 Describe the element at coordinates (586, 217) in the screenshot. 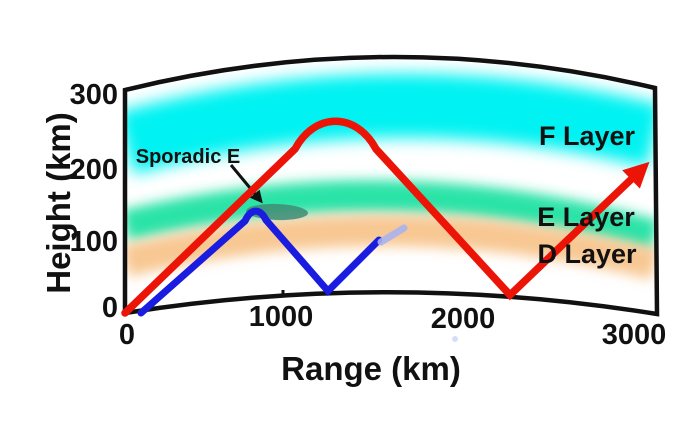

I see `e-layer-label: E Layer` at that location.